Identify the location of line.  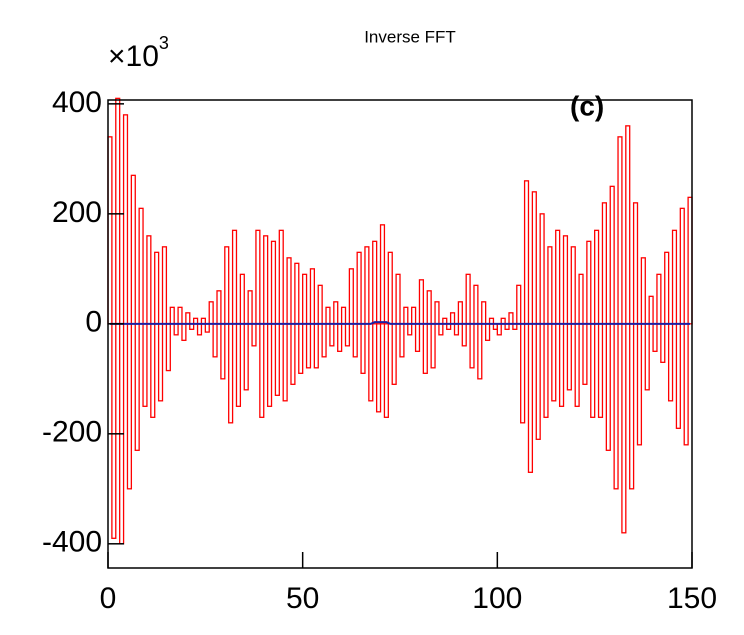
(400, 323).